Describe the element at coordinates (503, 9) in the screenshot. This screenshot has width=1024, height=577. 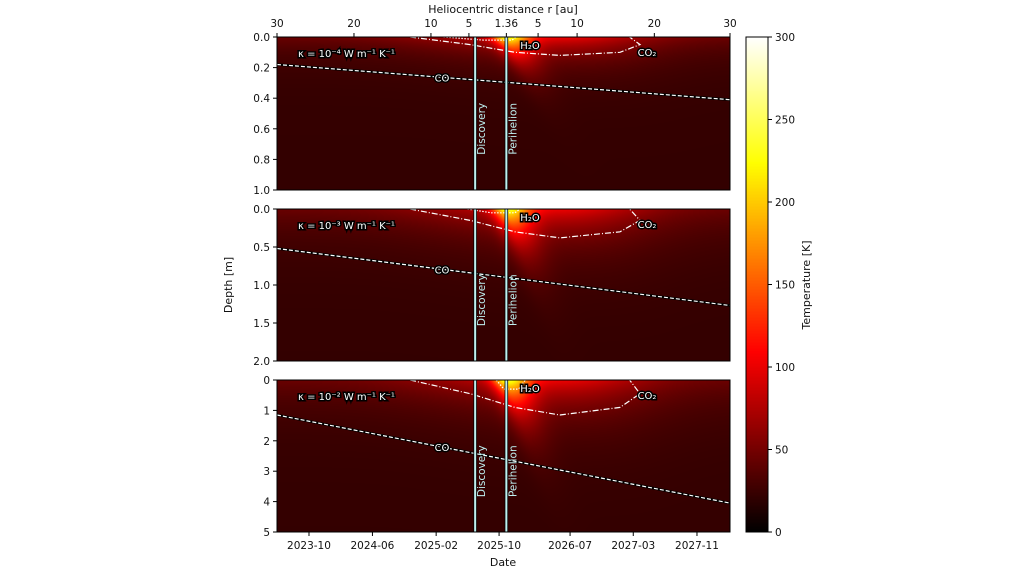
I see `top-axis-label: Heliocentric distance r [au]` at that location.